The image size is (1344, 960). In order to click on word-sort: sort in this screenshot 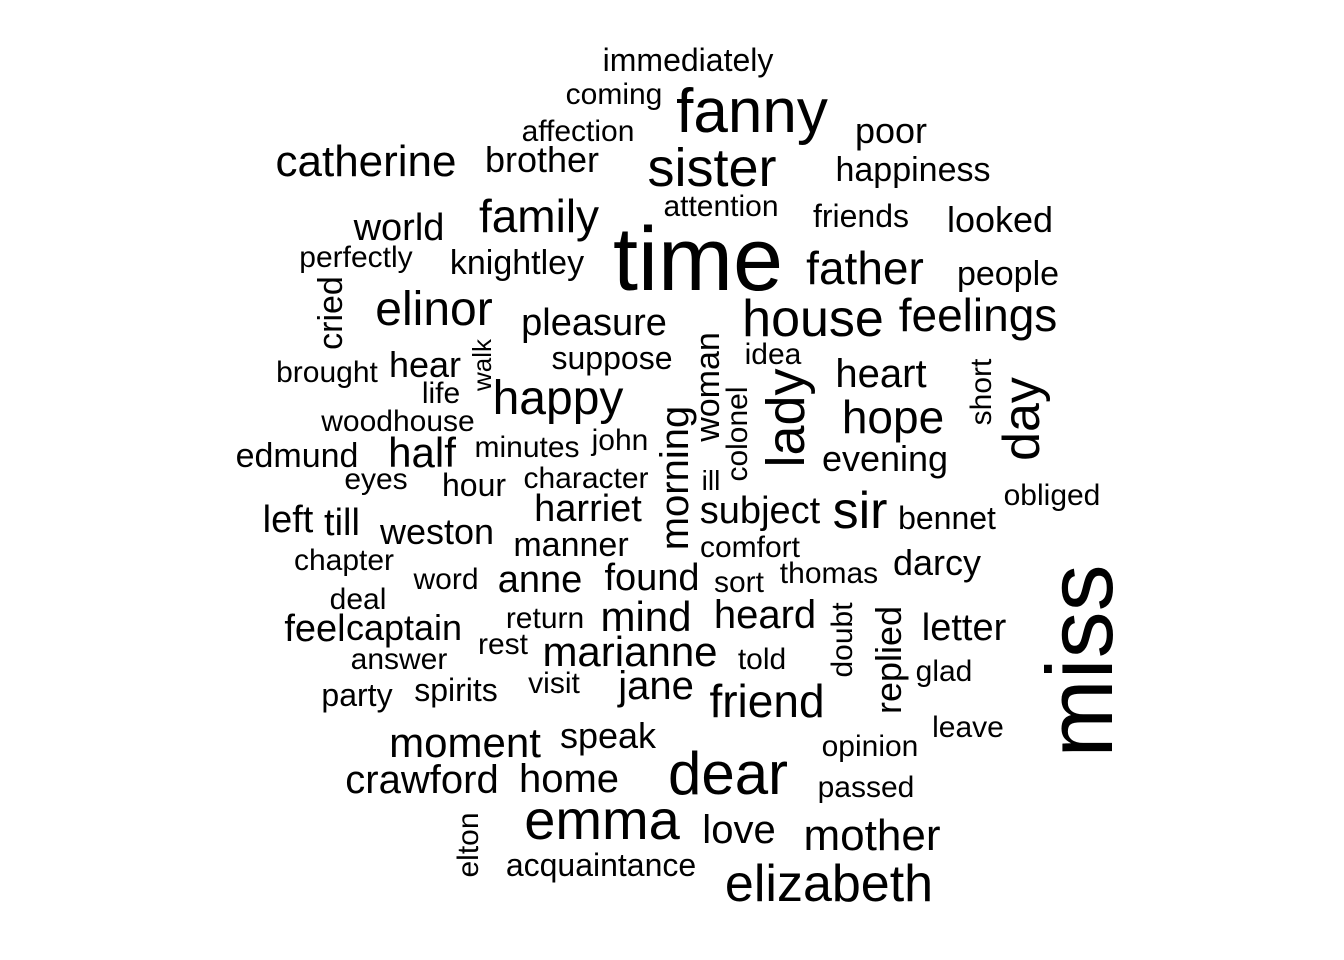, I will do `click(739, 582)`.